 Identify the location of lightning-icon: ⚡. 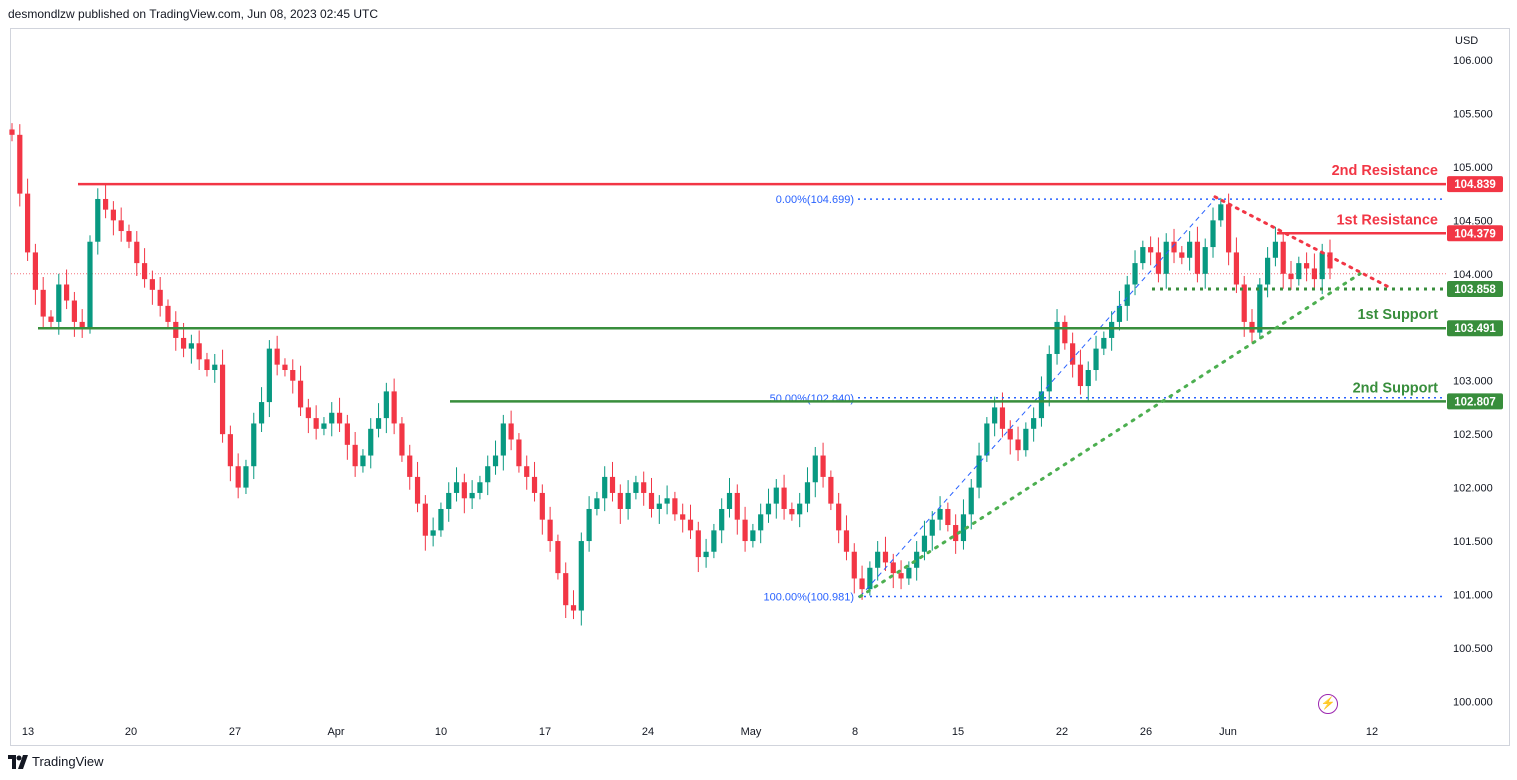
(1328, 704).